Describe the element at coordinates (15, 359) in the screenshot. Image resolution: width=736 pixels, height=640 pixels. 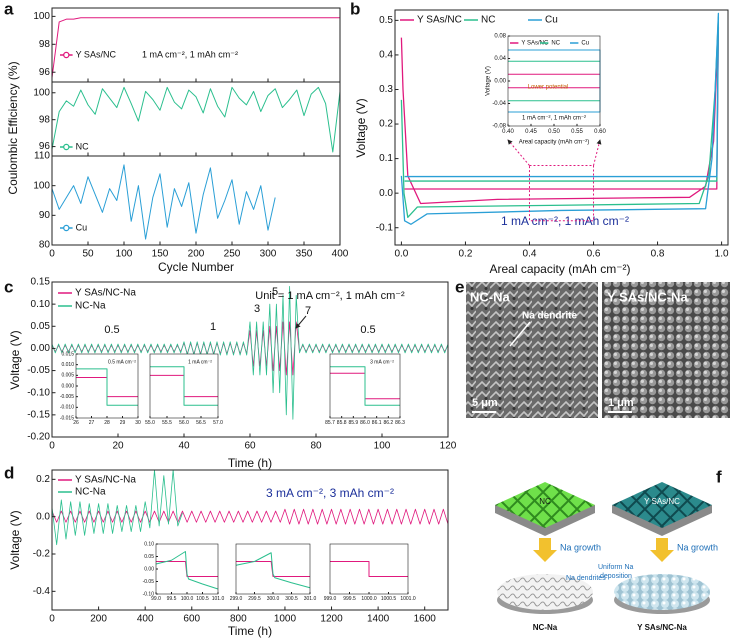
I see `y-axis-label: Voltage (V)` at that location.